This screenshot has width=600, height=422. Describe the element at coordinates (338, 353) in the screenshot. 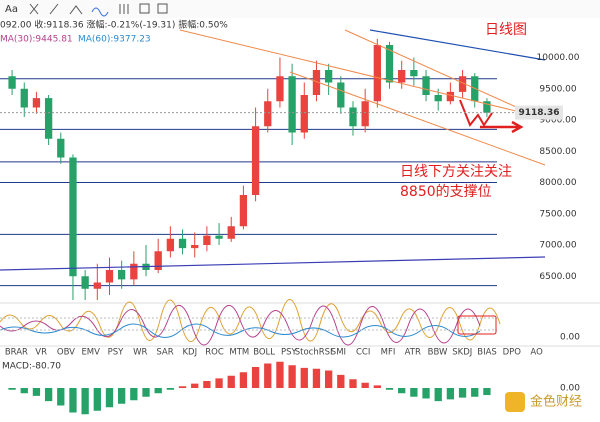

I see `indicator-tab: SMI` at that location.